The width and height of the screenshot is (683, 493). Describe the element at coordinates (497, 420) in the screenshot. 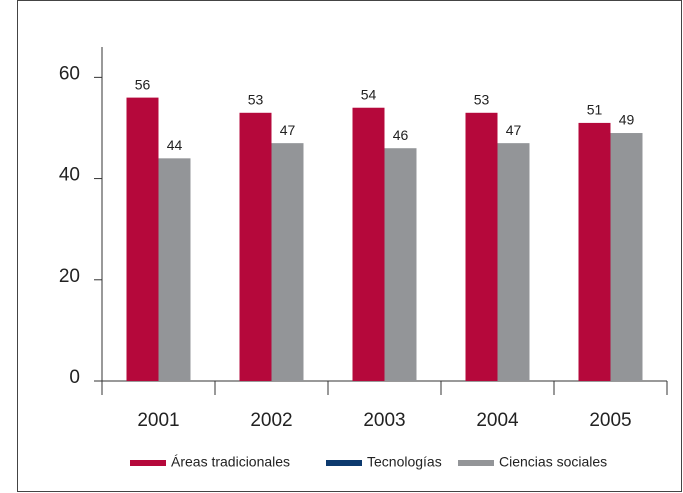

I see `x-tick-label: 2004` at that location.